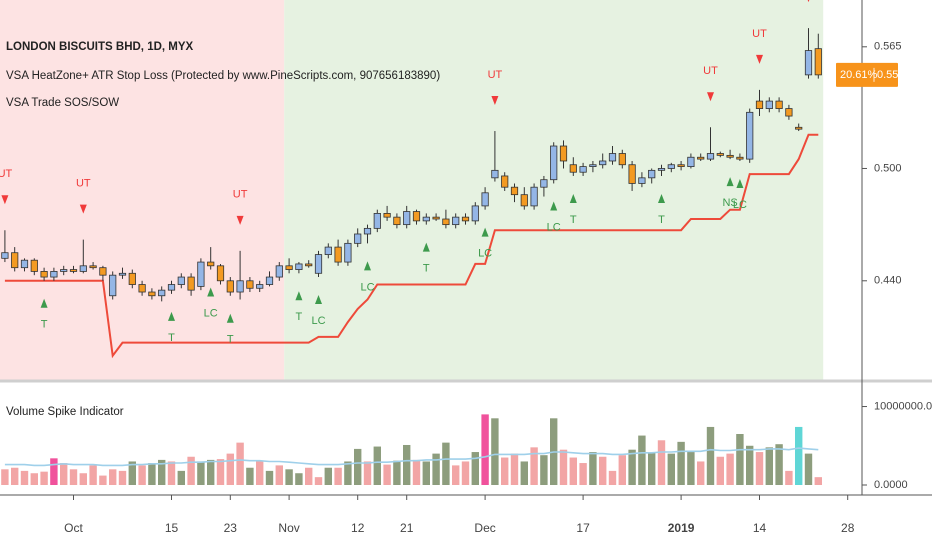  Describe the element at coordinates (358, 528) in the screenshot. I see `x-tick-label: 12` at that location.